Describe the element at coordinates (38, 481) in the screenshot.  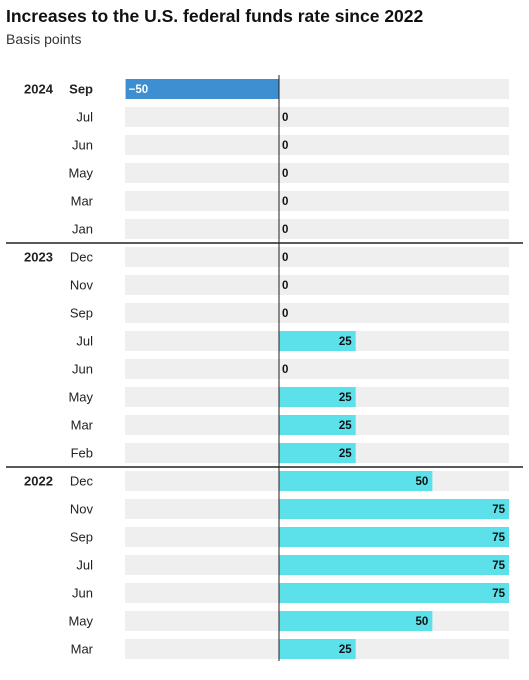
I see `year-label: 2022` at that location.